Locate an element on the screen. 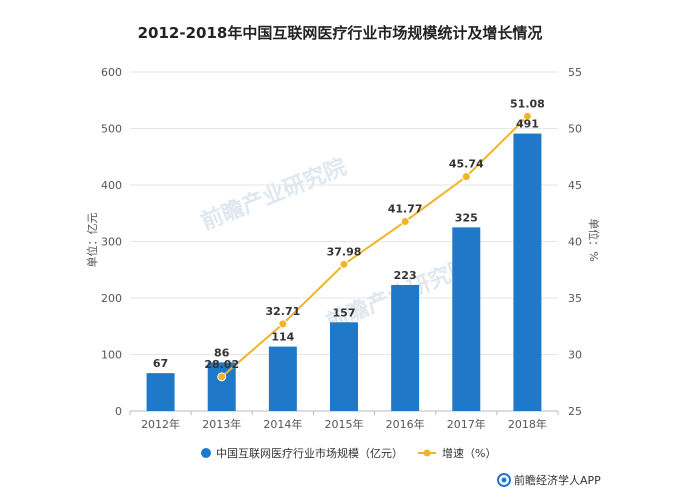  x-tick-label: 2017年 is located at coordinates (466, 424).